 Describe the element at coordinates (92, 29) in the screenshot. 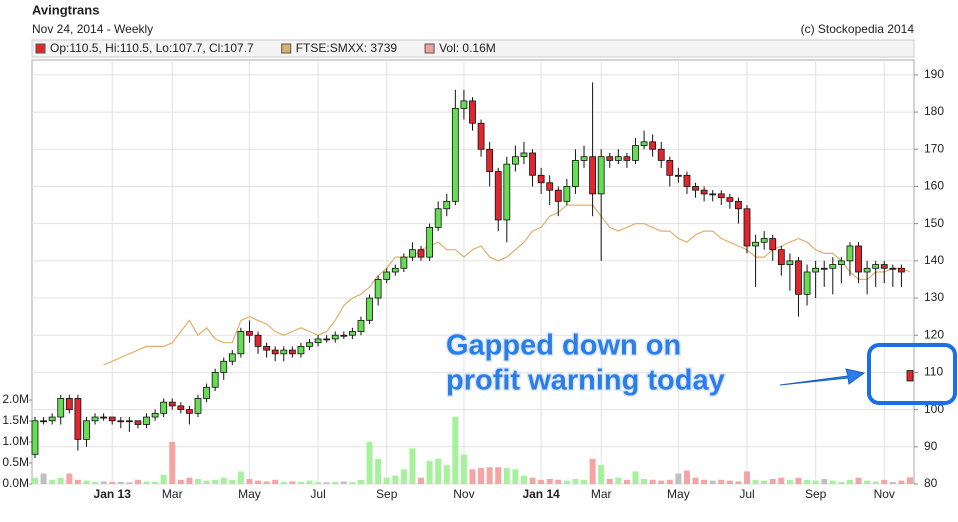

I see `subtitle: Nov 24, 2014 - Weekly` at that location.